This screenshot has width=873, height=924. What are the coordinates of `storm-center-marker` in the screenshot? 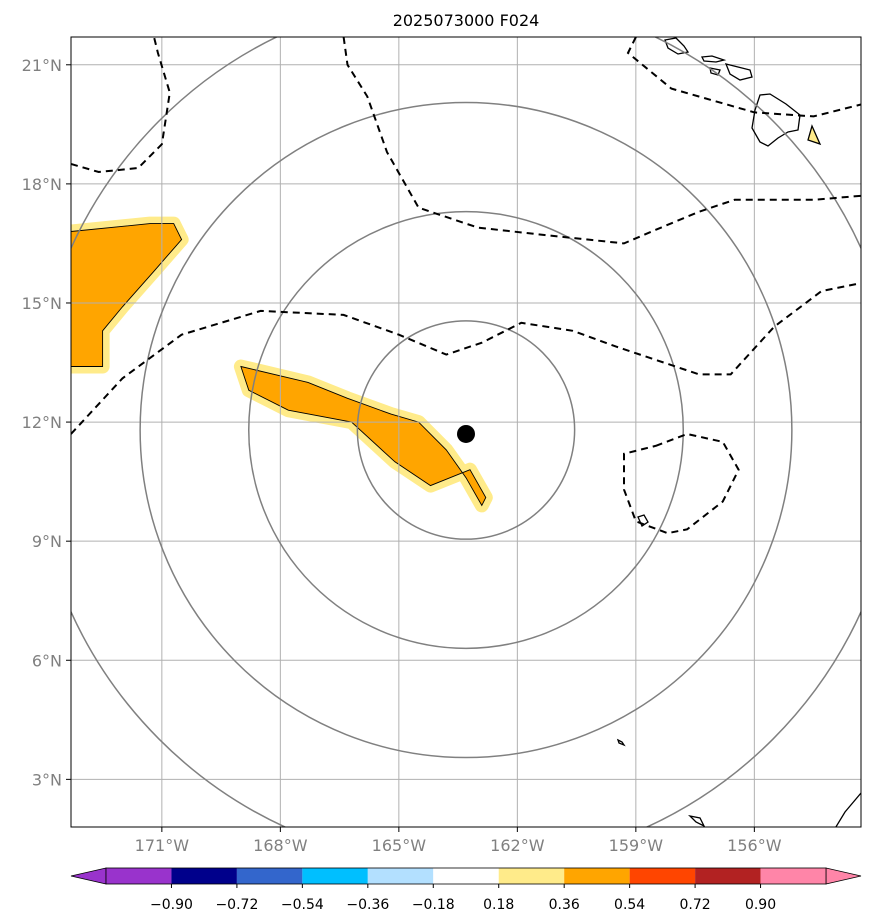 It's located at (466, 433).